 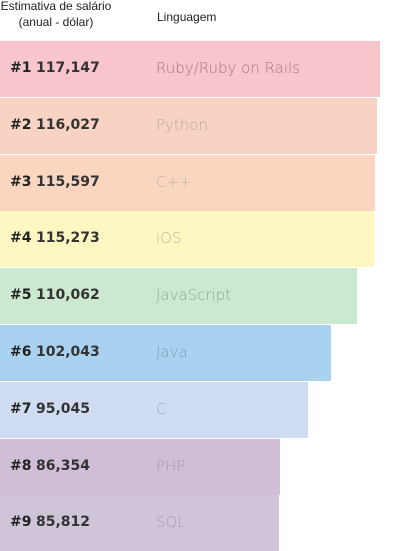 I want to click on bar-row: #2 116,027 Python, so click(x=188, y=125).